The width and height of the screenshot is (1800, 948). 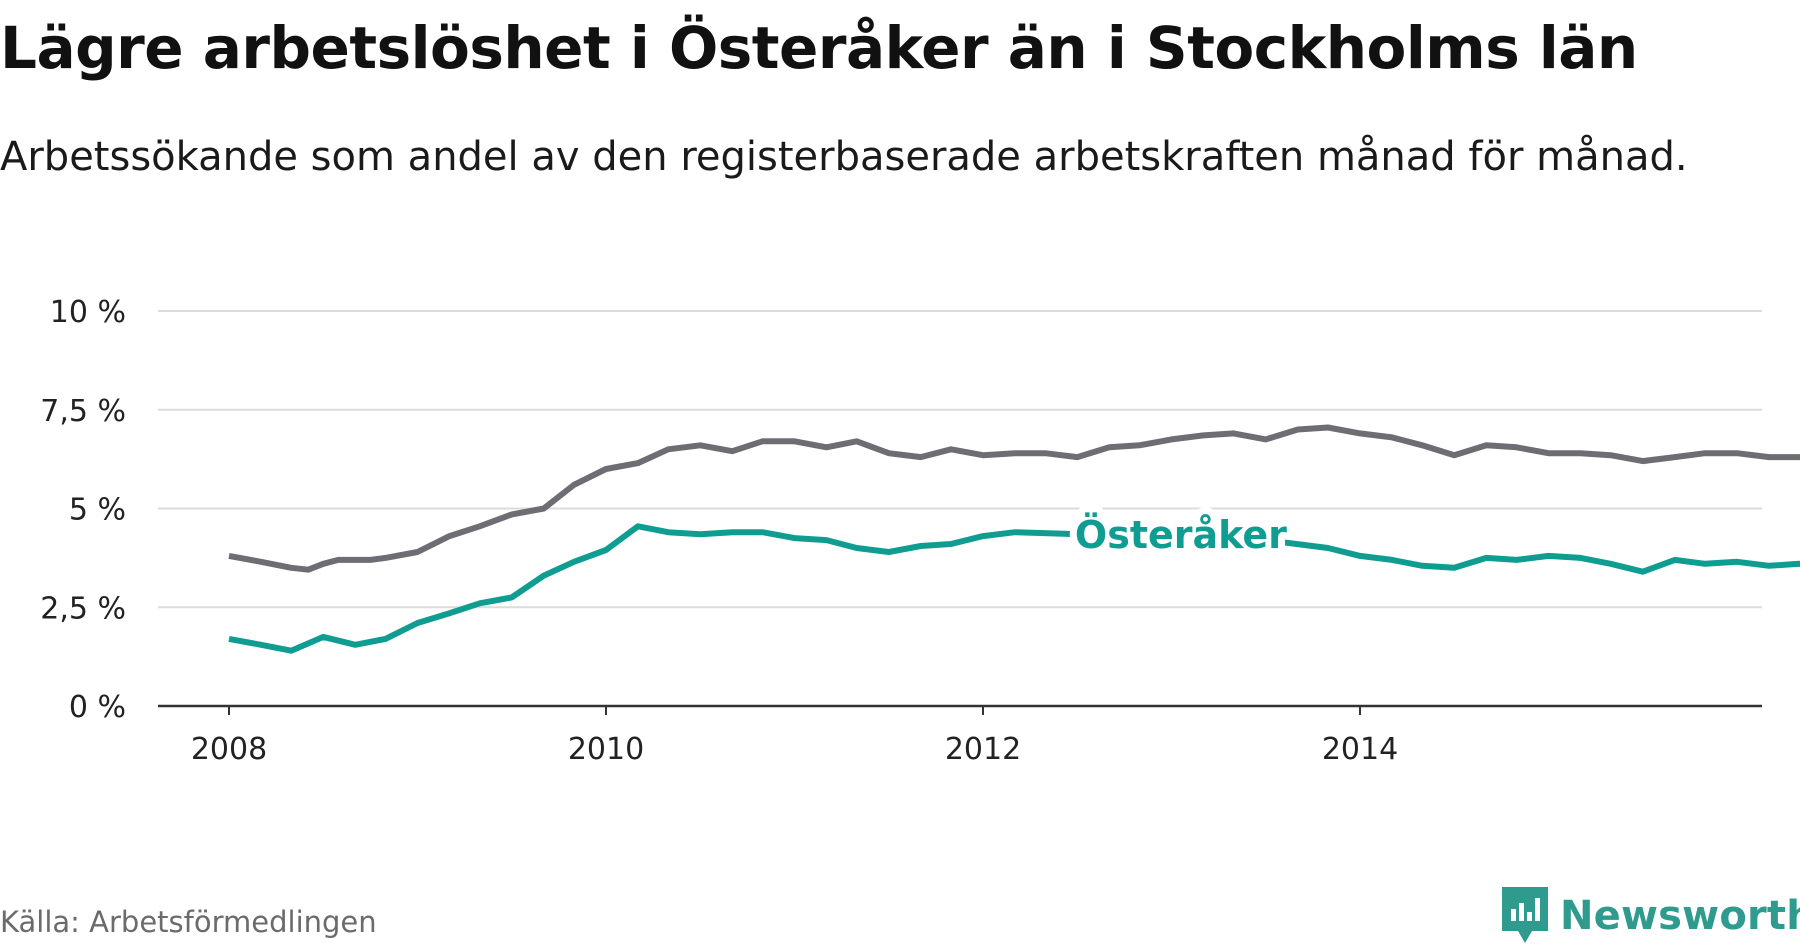 What do you see at coordinates (97, 707) in the screenshot?
I see `y-tick-label: 0 %` at bounding box center [97, 707].